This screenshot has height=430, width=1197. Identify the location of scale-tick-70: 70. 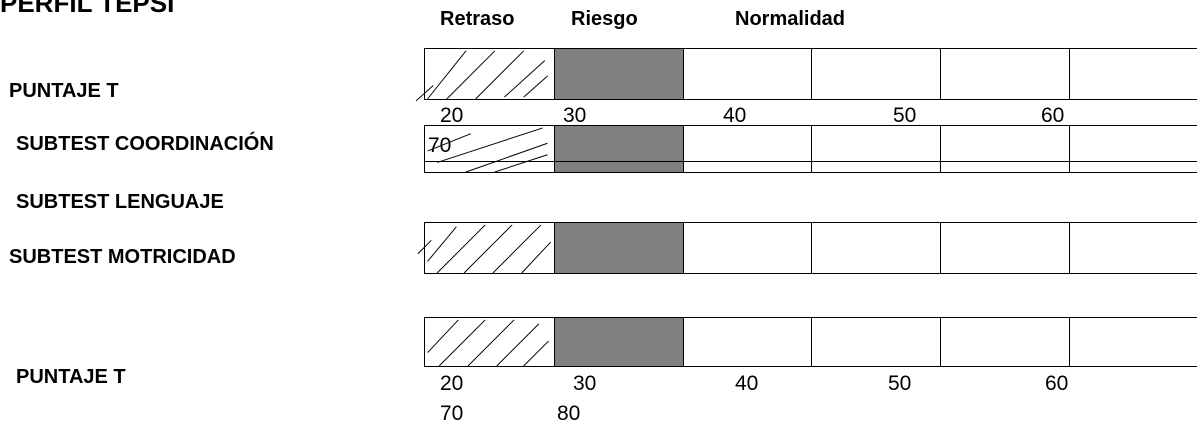
(440, 145).